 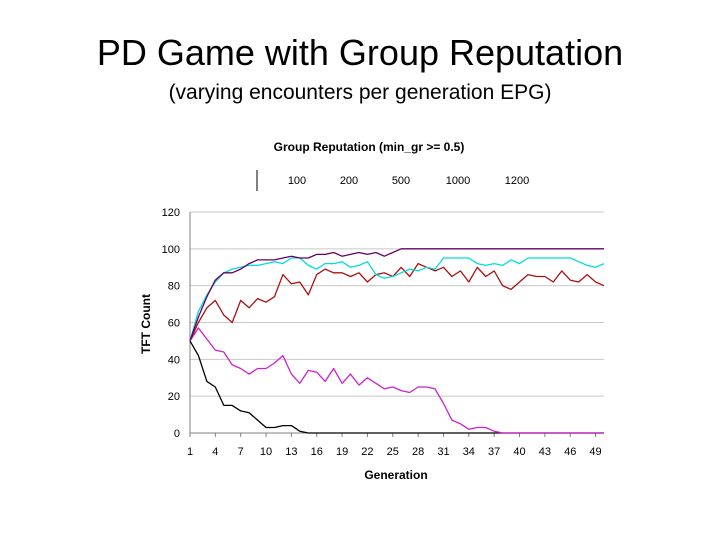 What do you see at coordinates (177, 434) in the screenshot?
I see `y-tick-label: 0` at bounding box center [177, 434].